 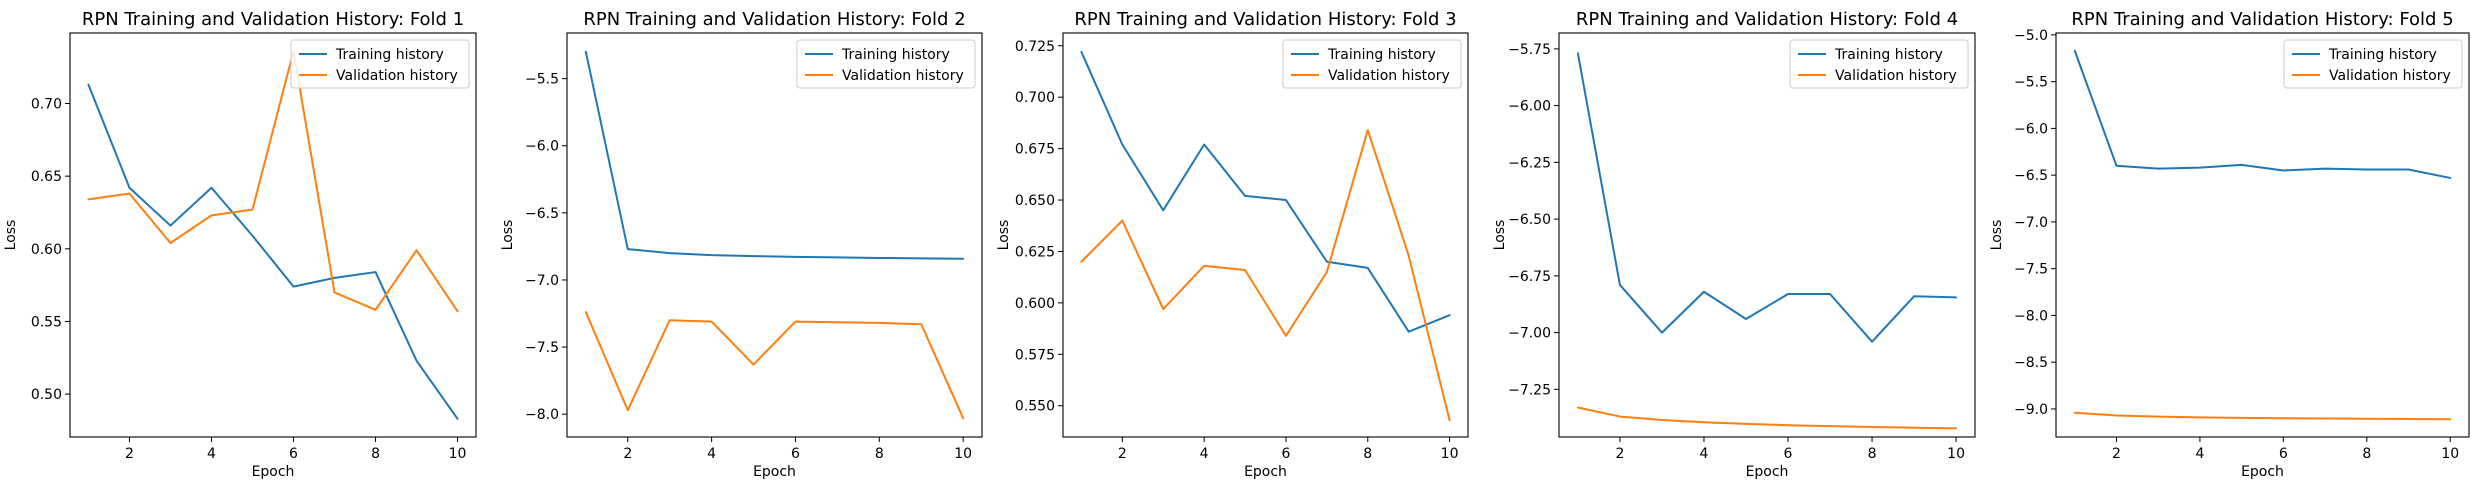 I want to click on y-tick-label: −8.5, so click(x=2031, y=363).